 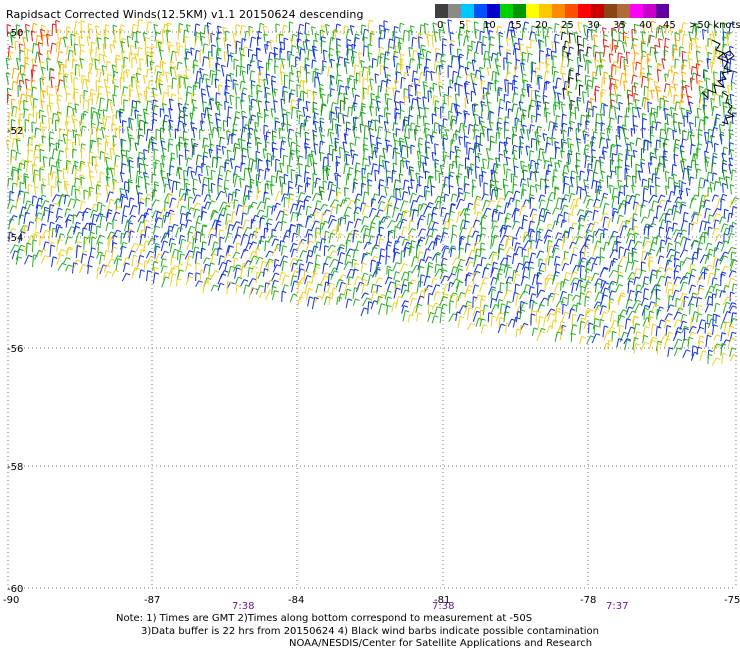 What do you see at coordinates (15, 467) in the screenshot?
I see `lat-label: -58` at bounding box center [15, 467].